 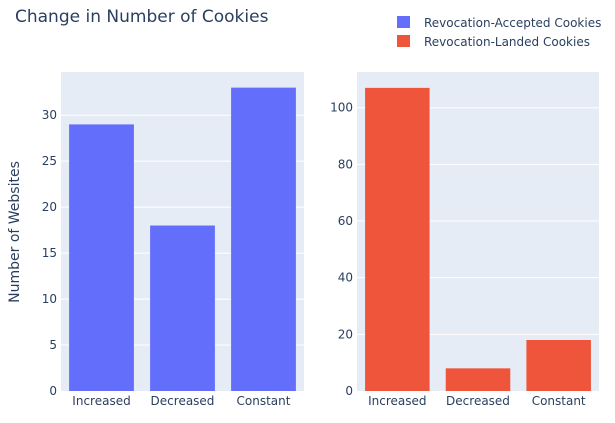 What do you see at coordinates (397, 239) in the screenshot?
I see `bar-right-increased` at bounding box center [397, 239].